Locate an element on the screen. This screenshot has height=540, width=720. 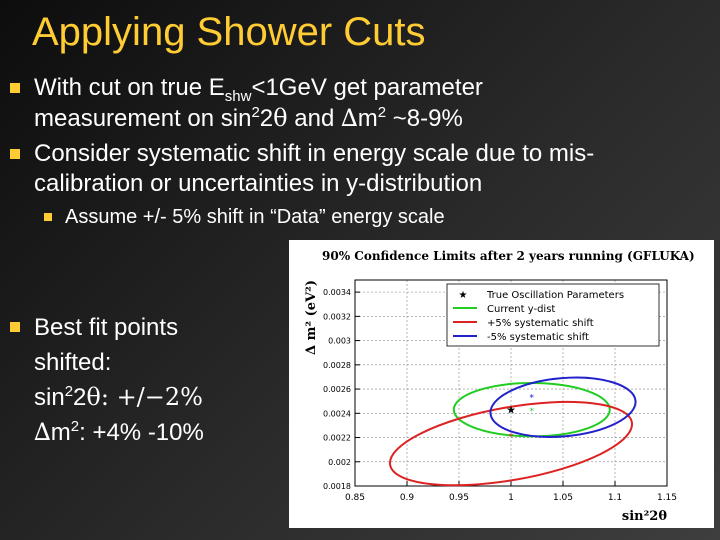
bullet-1-line2-pre: measurement on sin is located at coordinates (143, 118).